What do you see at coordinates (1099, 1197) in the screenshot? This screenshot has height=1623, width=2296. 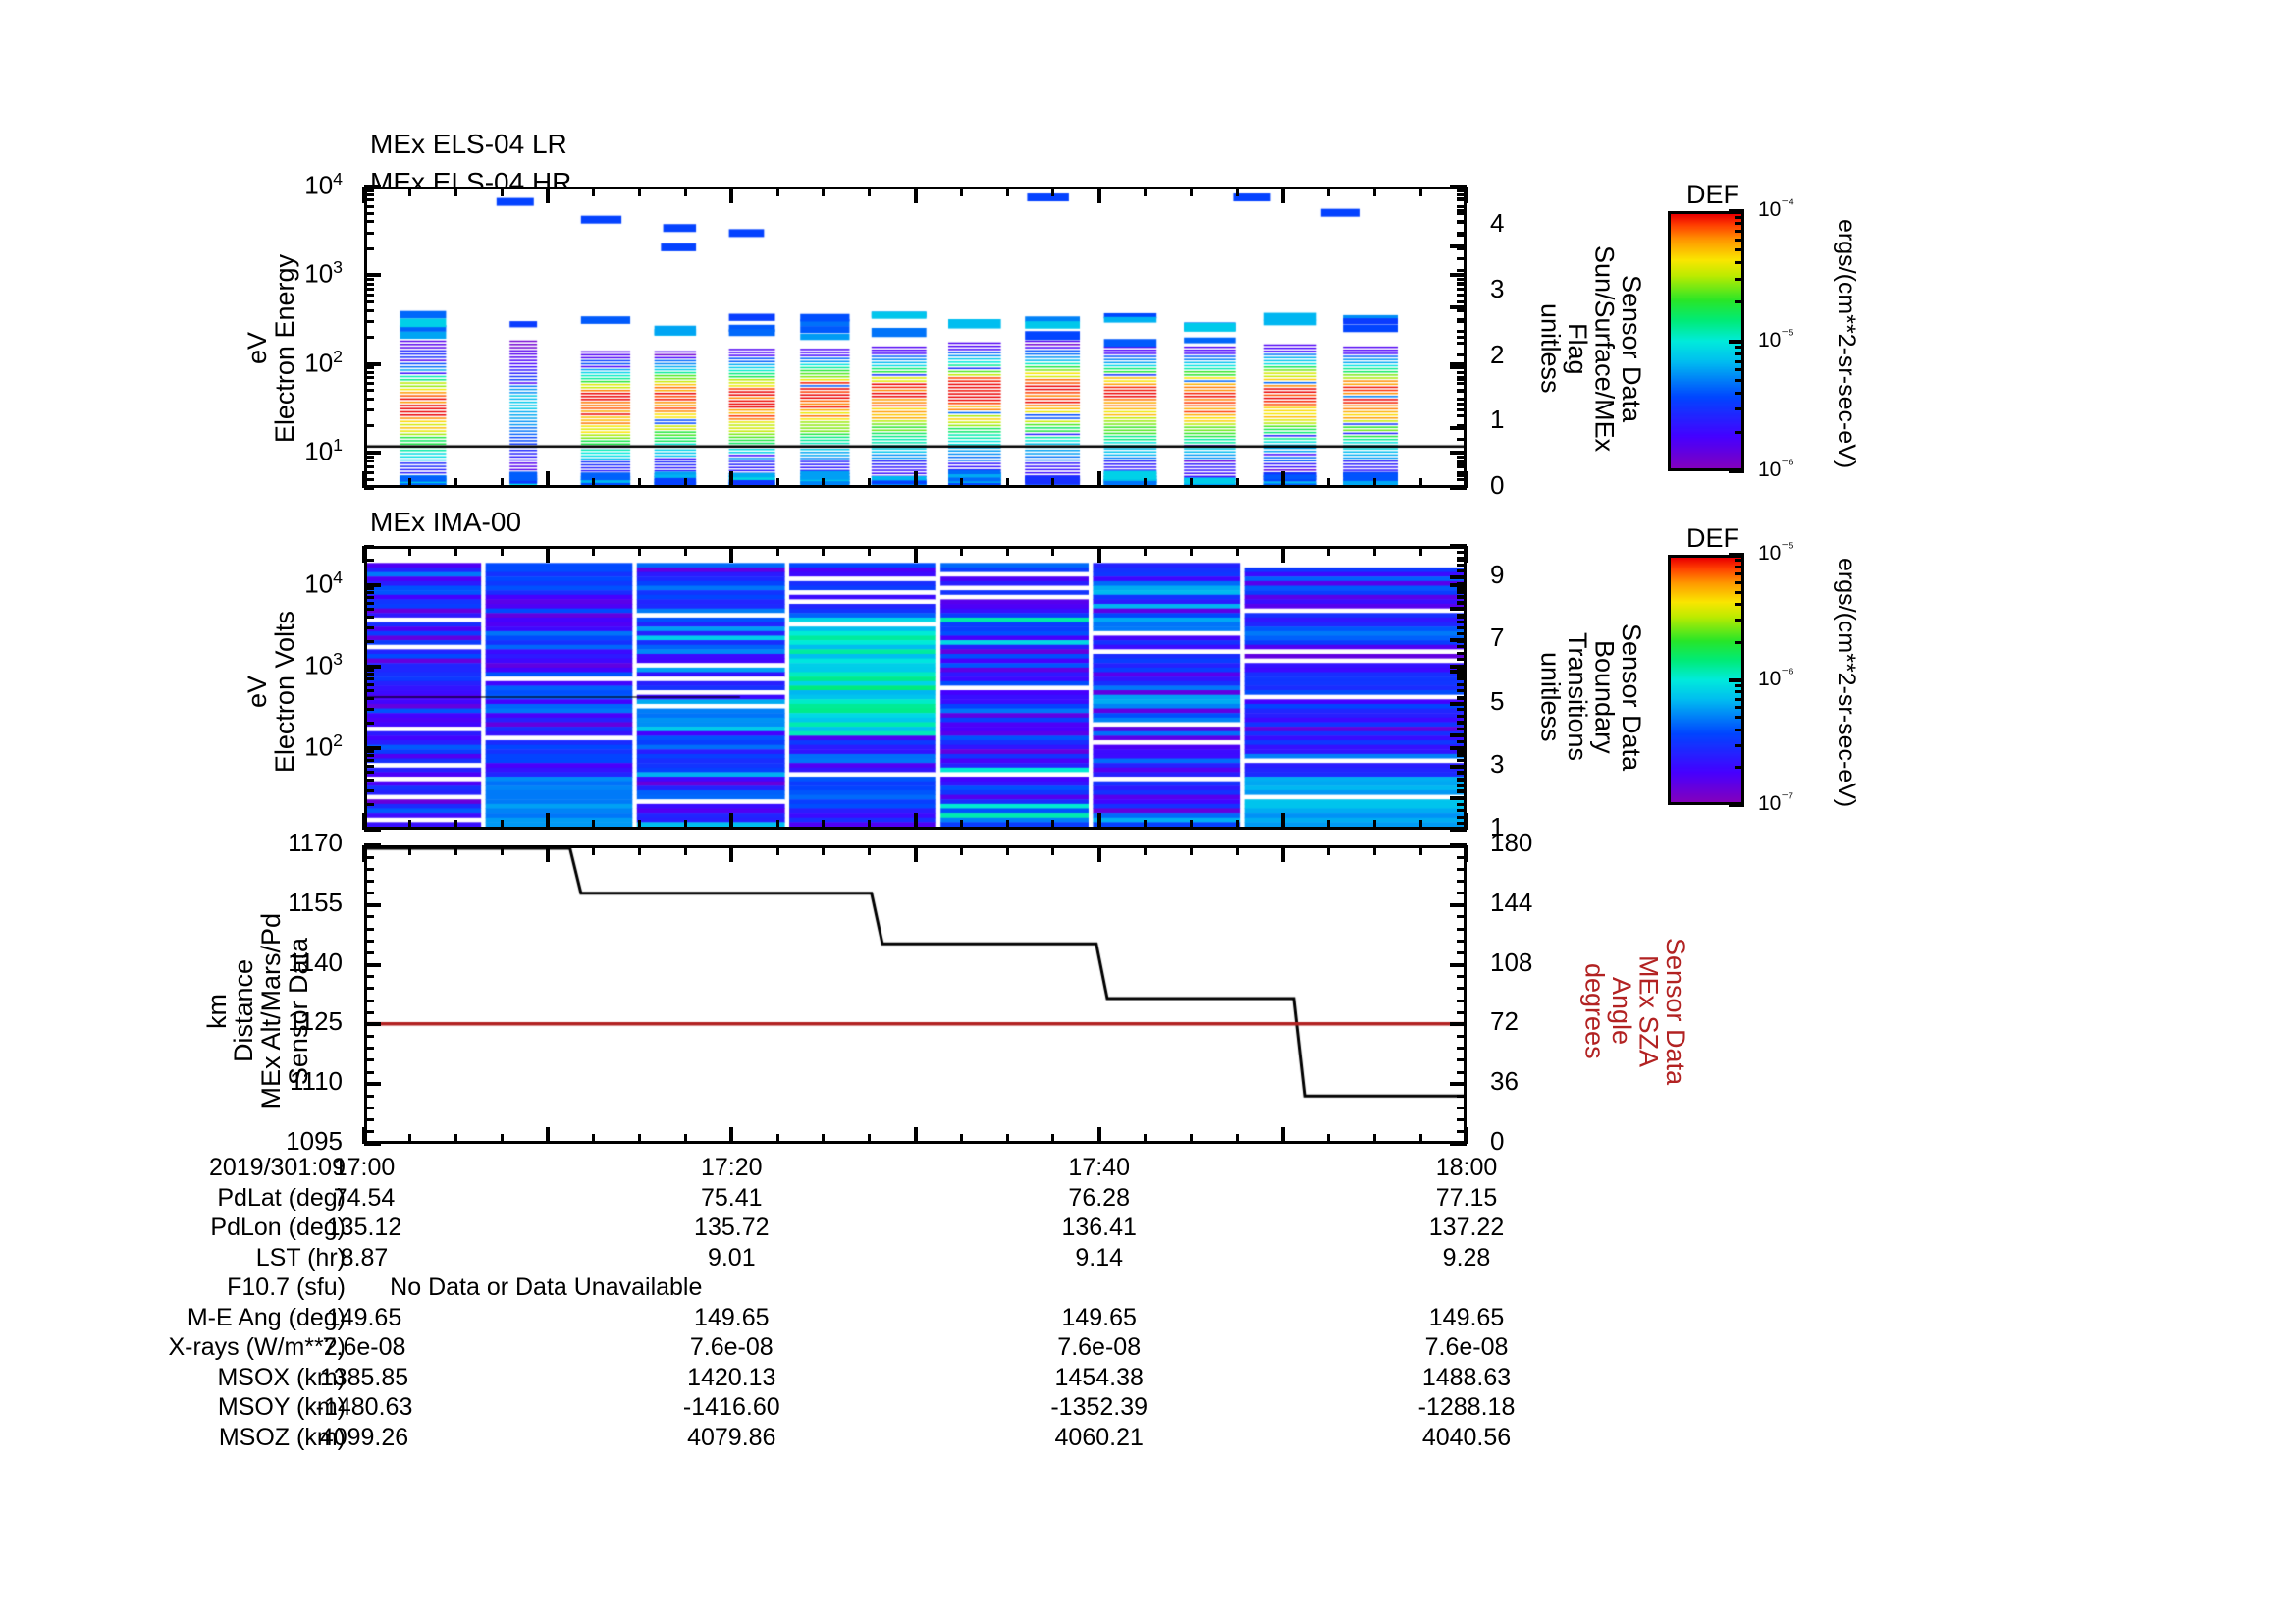 I see `info-table-cell: 76.28` at bounding box center [1099, 1197].